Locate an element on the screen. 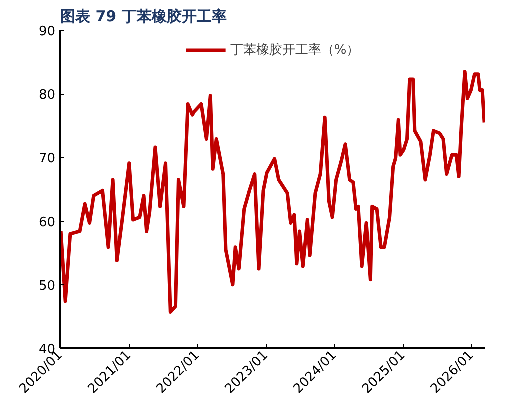  y-tick-label: 70 is located at coordinates (47, 159).